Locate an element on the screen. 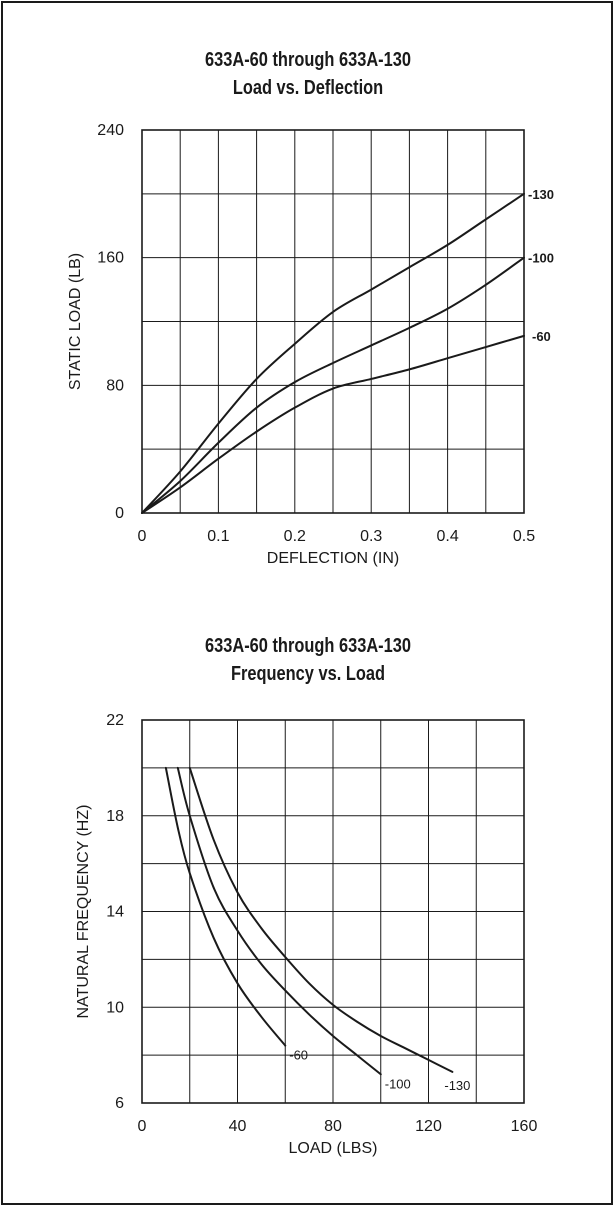 The height and width of the screenshot is (1206, 616). y-tick-label: 160 is located at coordinates (110, 258).